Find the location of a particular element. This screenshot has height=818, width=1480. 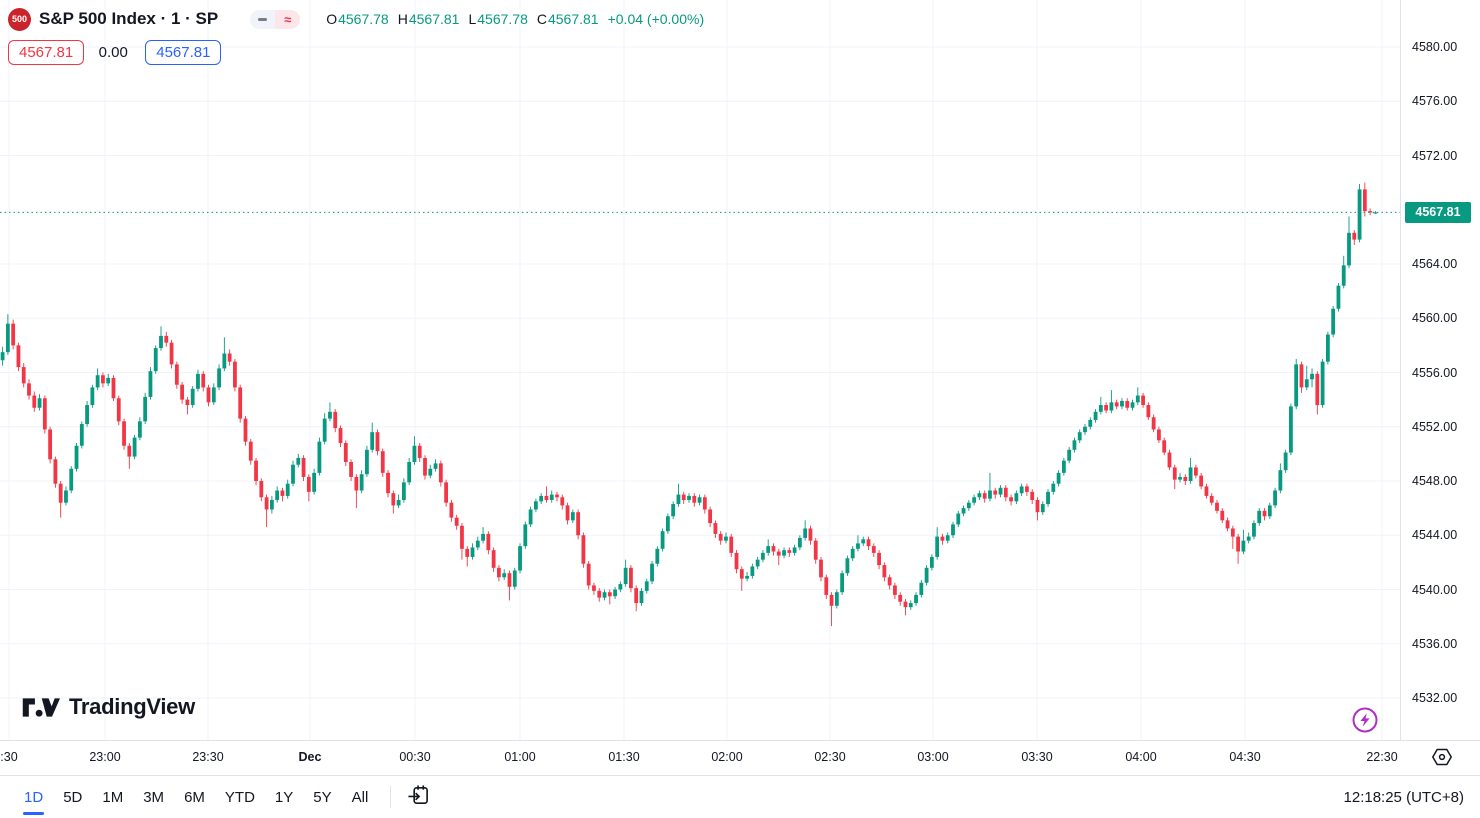

time-axis-label: 02:00 is located at coordinates (727, 757).